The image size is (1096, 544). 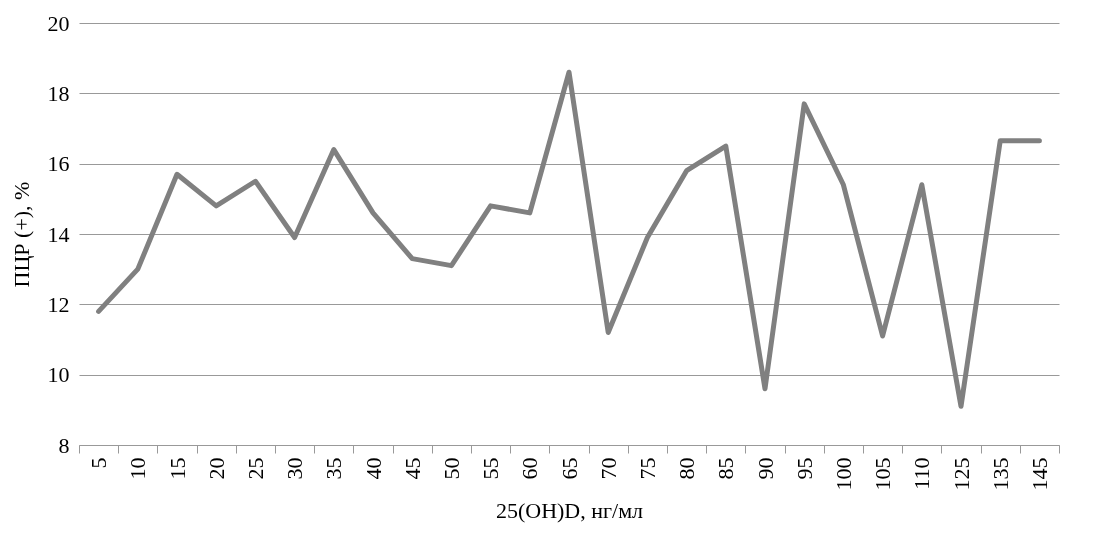 What do you see at coordinates (255, 468) in the screenshot?
I see `x-tick-label: 25` at bounding box center [255, 468].